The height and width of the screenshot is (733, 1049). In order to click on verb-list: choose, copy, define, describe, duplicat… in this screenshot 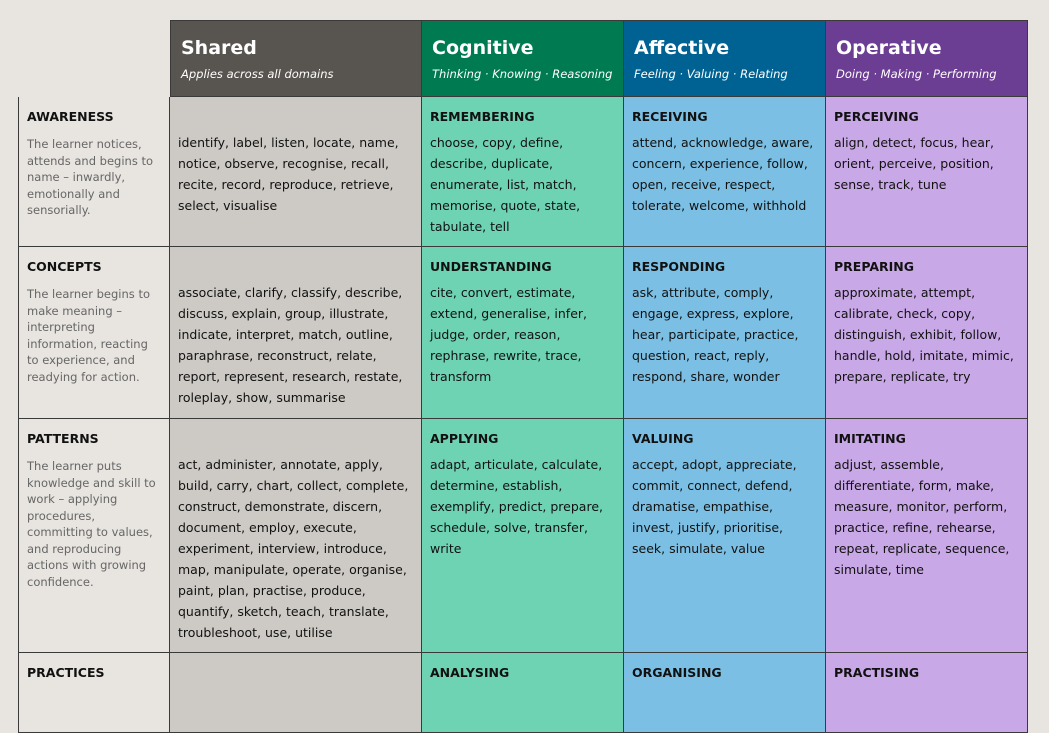, I will do `click(505, 184)`.